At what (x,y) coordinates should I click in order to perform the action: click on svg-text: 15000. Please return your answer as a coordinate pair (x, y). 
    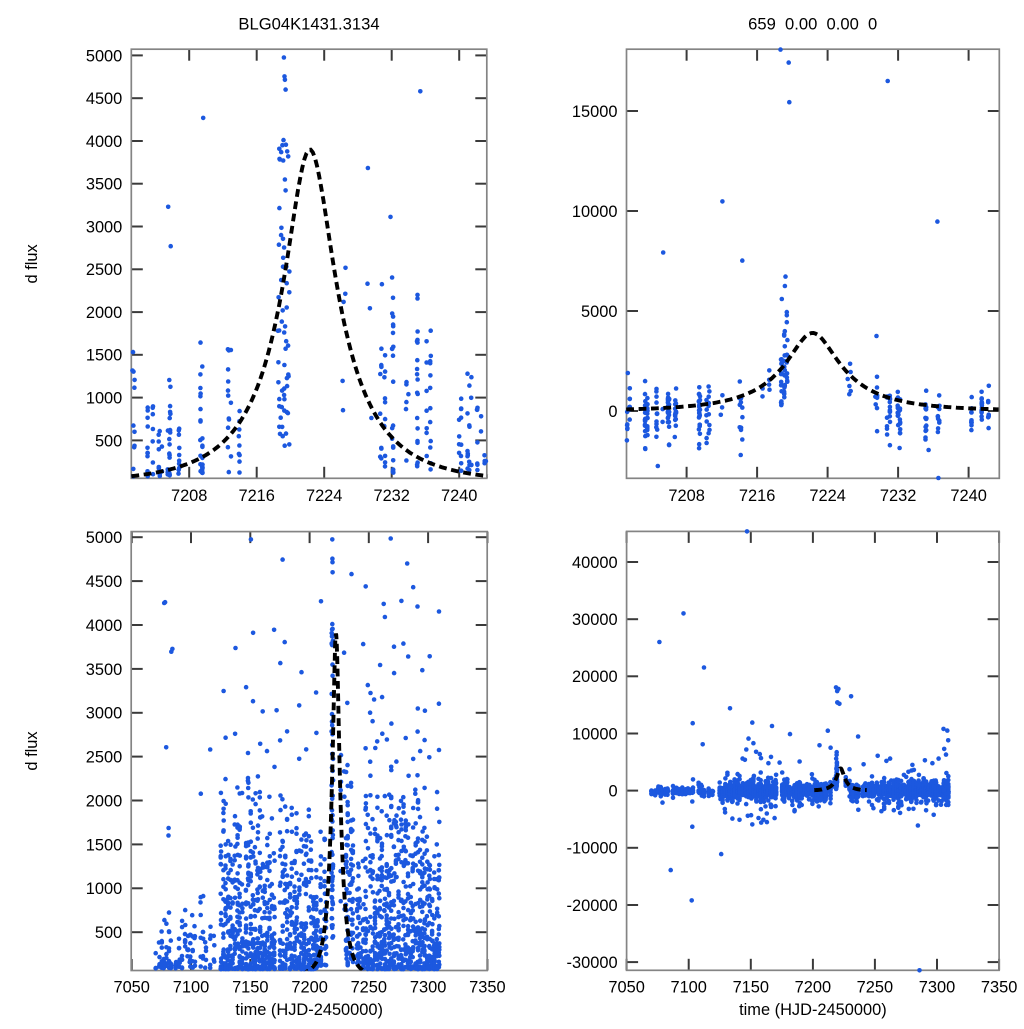
    Looking at the image, I should click on (595, 112).